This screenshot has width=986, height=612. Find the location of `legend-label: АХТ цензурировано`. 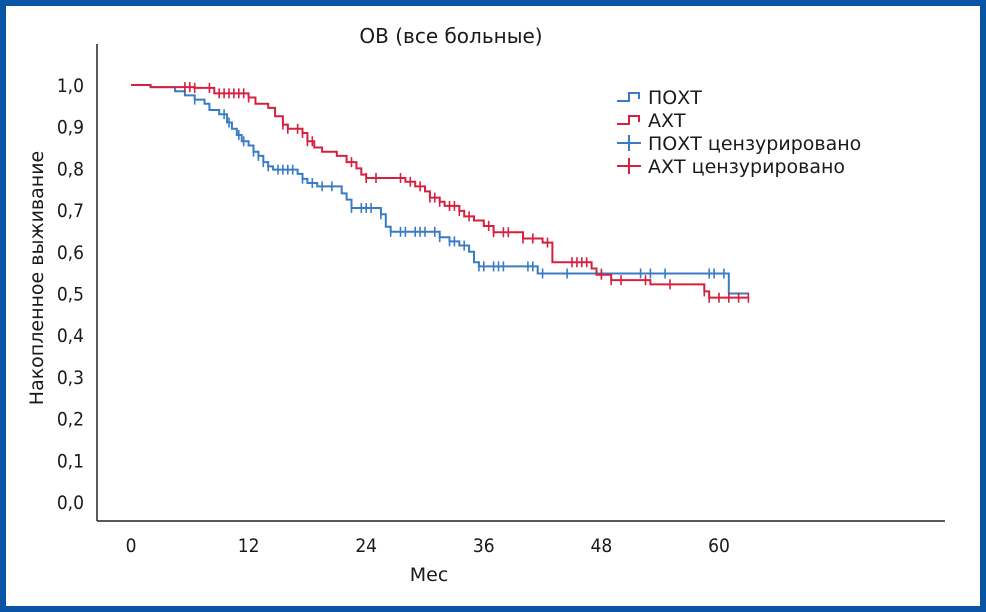

legend-label: АХТ цензурировано is located at coordinates (746, 167).